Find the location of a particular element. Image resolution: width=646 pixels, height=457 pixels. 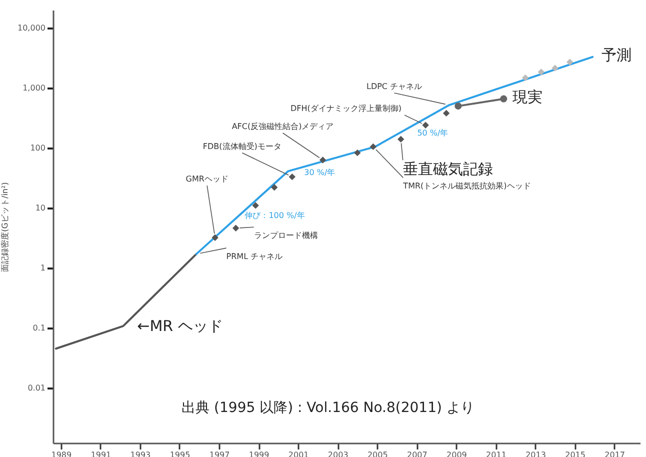

y-tick-label: 0.01 is located at coordinates (37, 387).